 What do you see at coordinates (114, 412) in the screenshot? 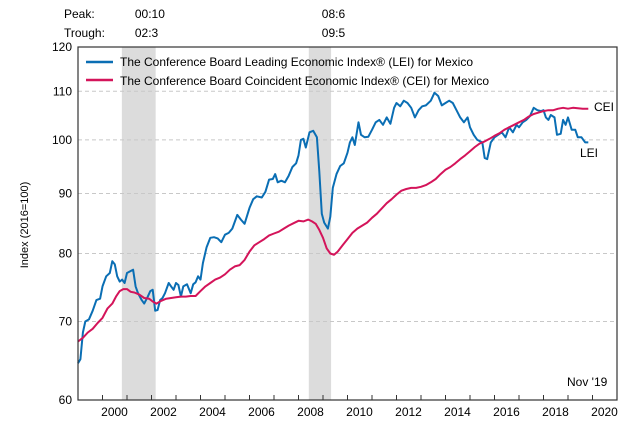
I see `x-tick-label: 2000` at bounding box center [114, 412].